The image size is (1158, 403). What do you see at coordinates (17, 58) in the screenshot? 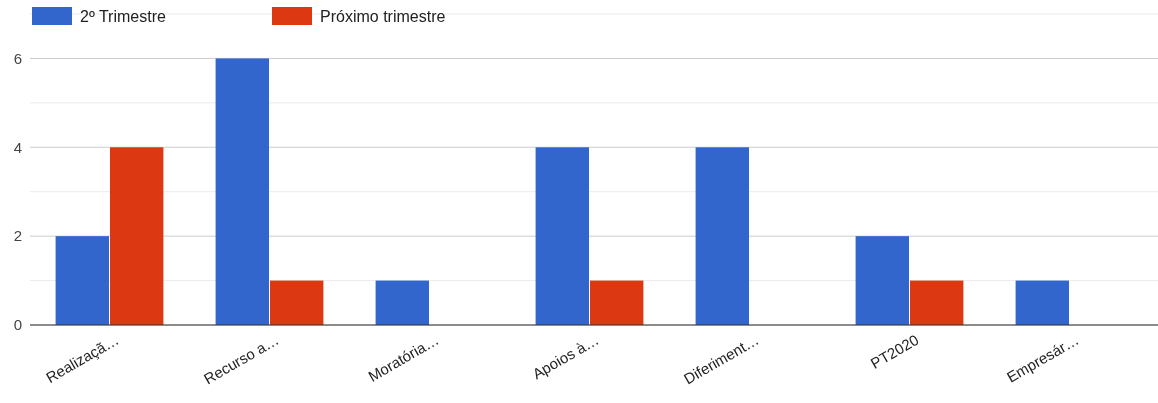
I see `y-tick-label: 6` at bounding box center [17, 58].